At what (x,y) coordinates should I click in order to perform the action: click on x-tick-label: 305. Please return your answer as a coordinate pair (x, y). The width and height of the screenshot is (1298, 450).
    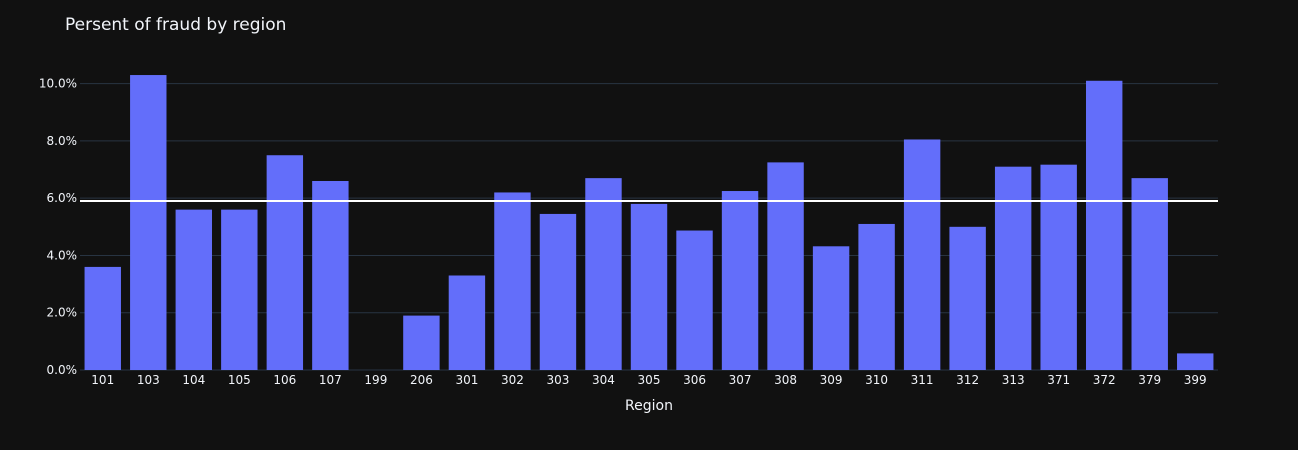
    Looking at the image, I should click on (649, 380).